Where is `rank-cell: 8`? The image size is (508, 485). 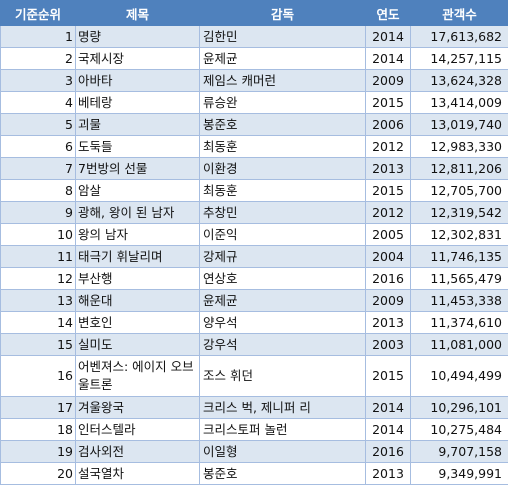 rank-cell: 8 is located at coordinates (38, 190).